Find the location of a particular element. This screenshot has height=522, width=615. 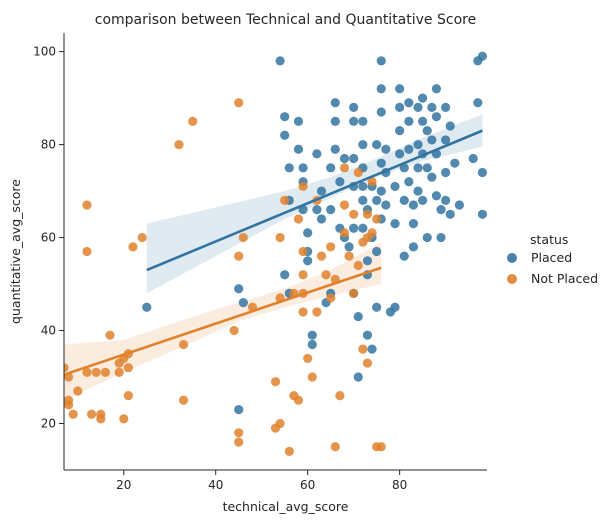

y-tick-label: 20 is located at coordinates (48, 424).